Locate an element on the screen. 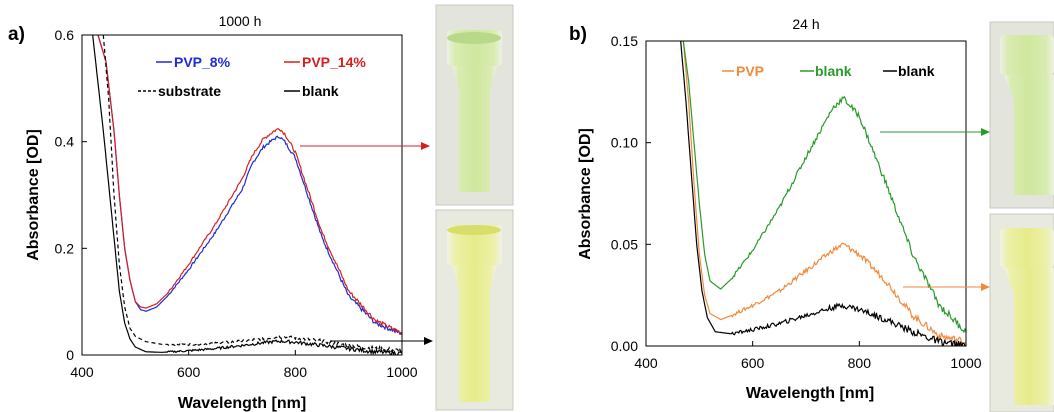 This screenshot has width=1054, height=412. cuvette-photo-green-b is located at coordinates (1021, 115).